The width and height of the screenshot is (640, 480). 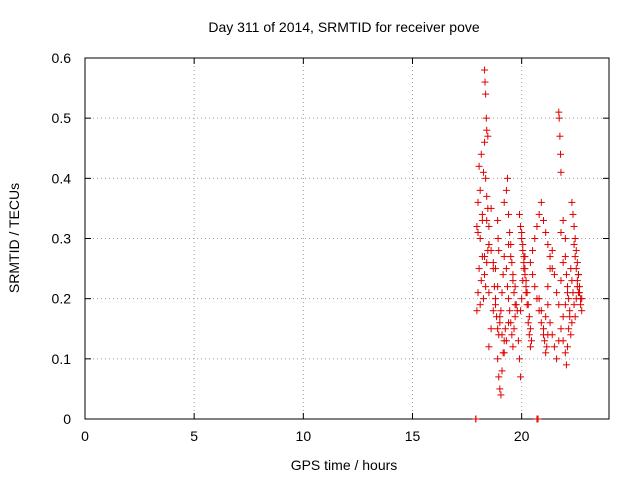 I want to click on y-tick-label: 0.1, so click(x=62, y=359).